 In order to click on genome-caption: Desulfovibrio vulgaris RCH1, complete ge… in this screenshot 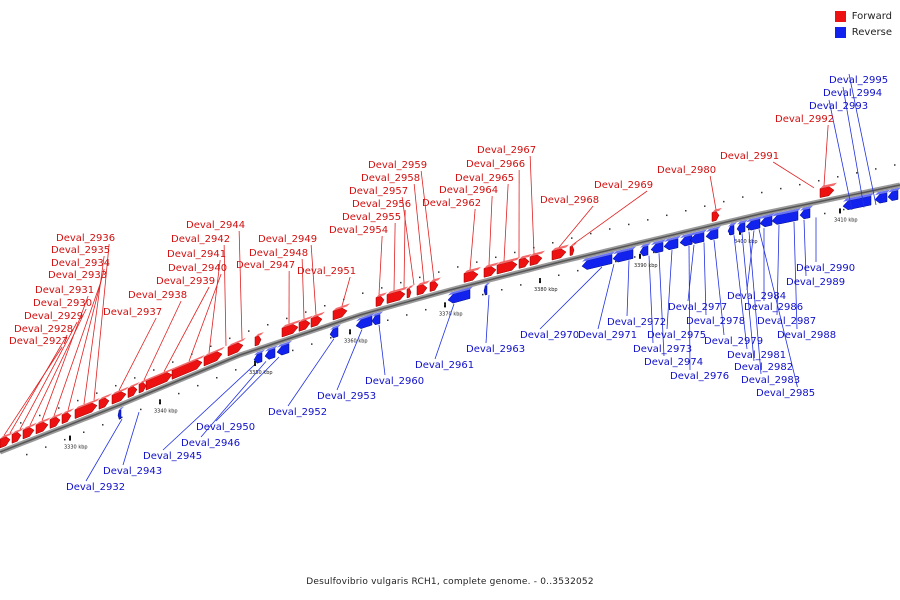, I will do `click(450, 582)`.